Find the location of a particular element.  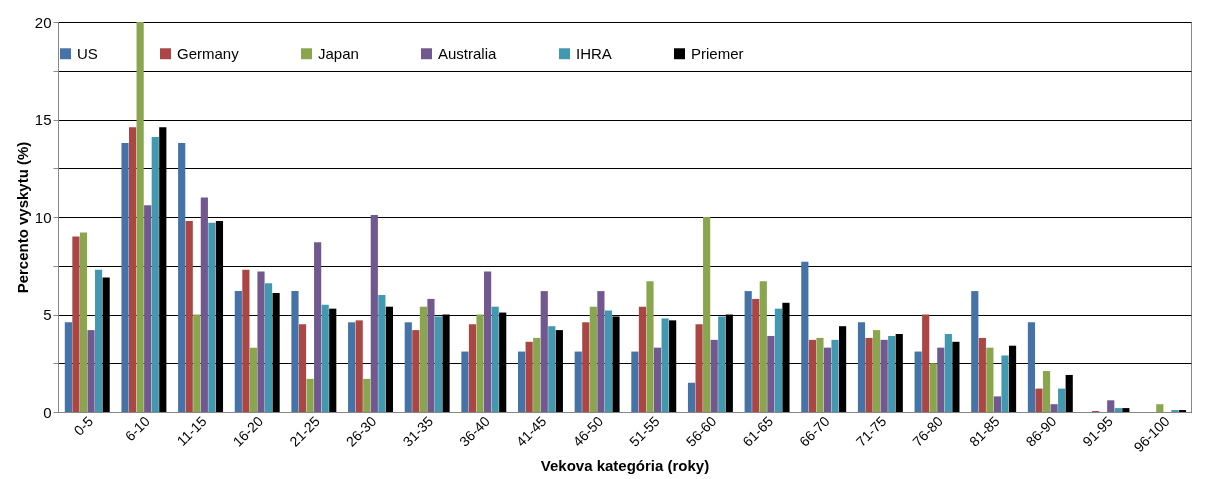

y-axis-title: Percento vyskytu (%) is located at coordinates (22, 217).